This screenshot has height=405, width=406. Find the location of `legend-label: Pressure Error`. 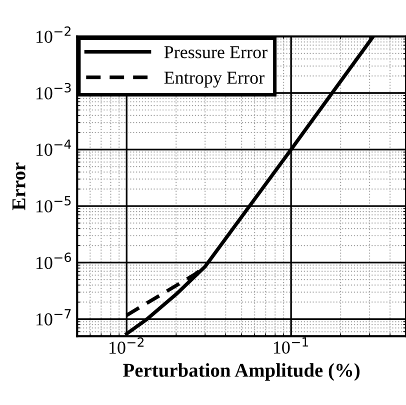

legend-label: Pressure Error is located at coordinates (216, 52).